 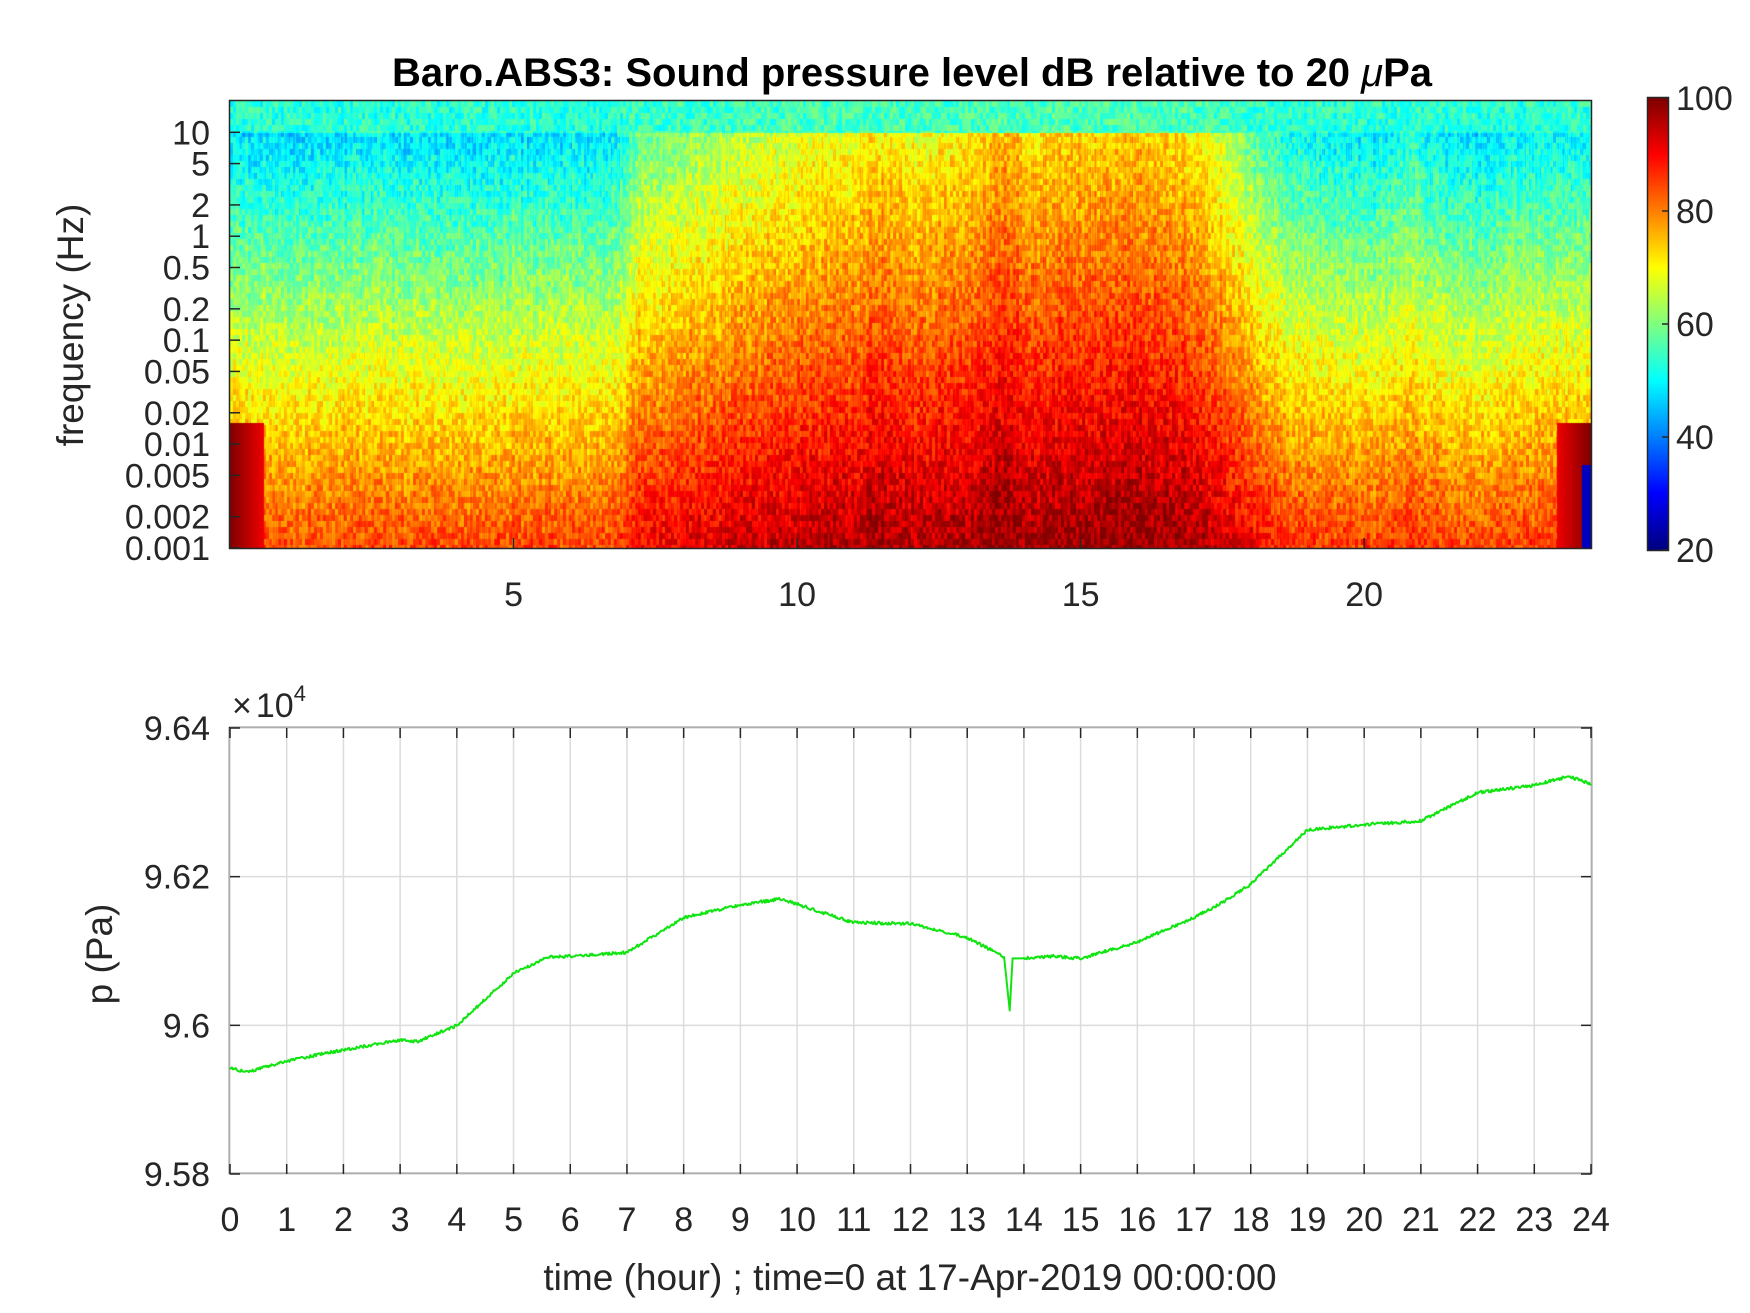 I want to click on pressure-x-tick-label: 6, so click(x=570, y=1220).